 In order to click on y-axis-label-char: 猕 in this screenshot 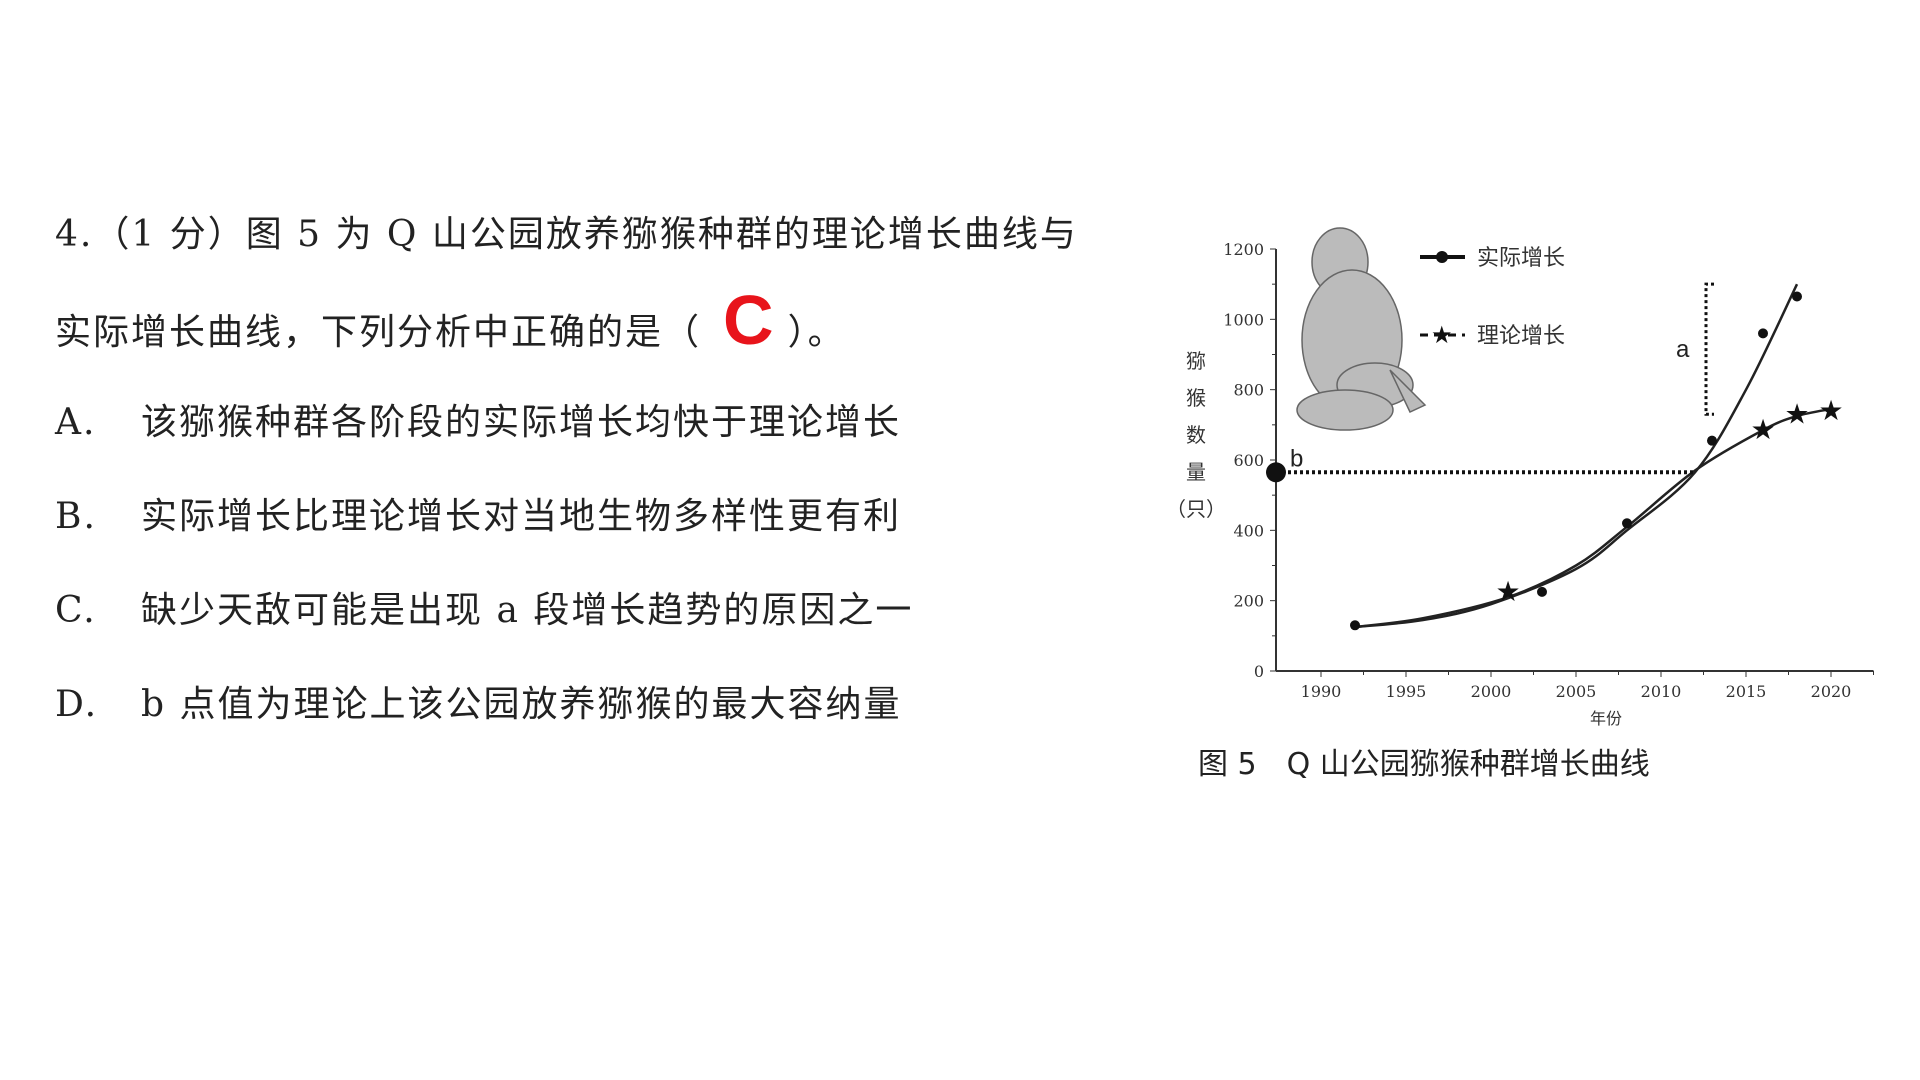, I will do `click(1196, 361)`.